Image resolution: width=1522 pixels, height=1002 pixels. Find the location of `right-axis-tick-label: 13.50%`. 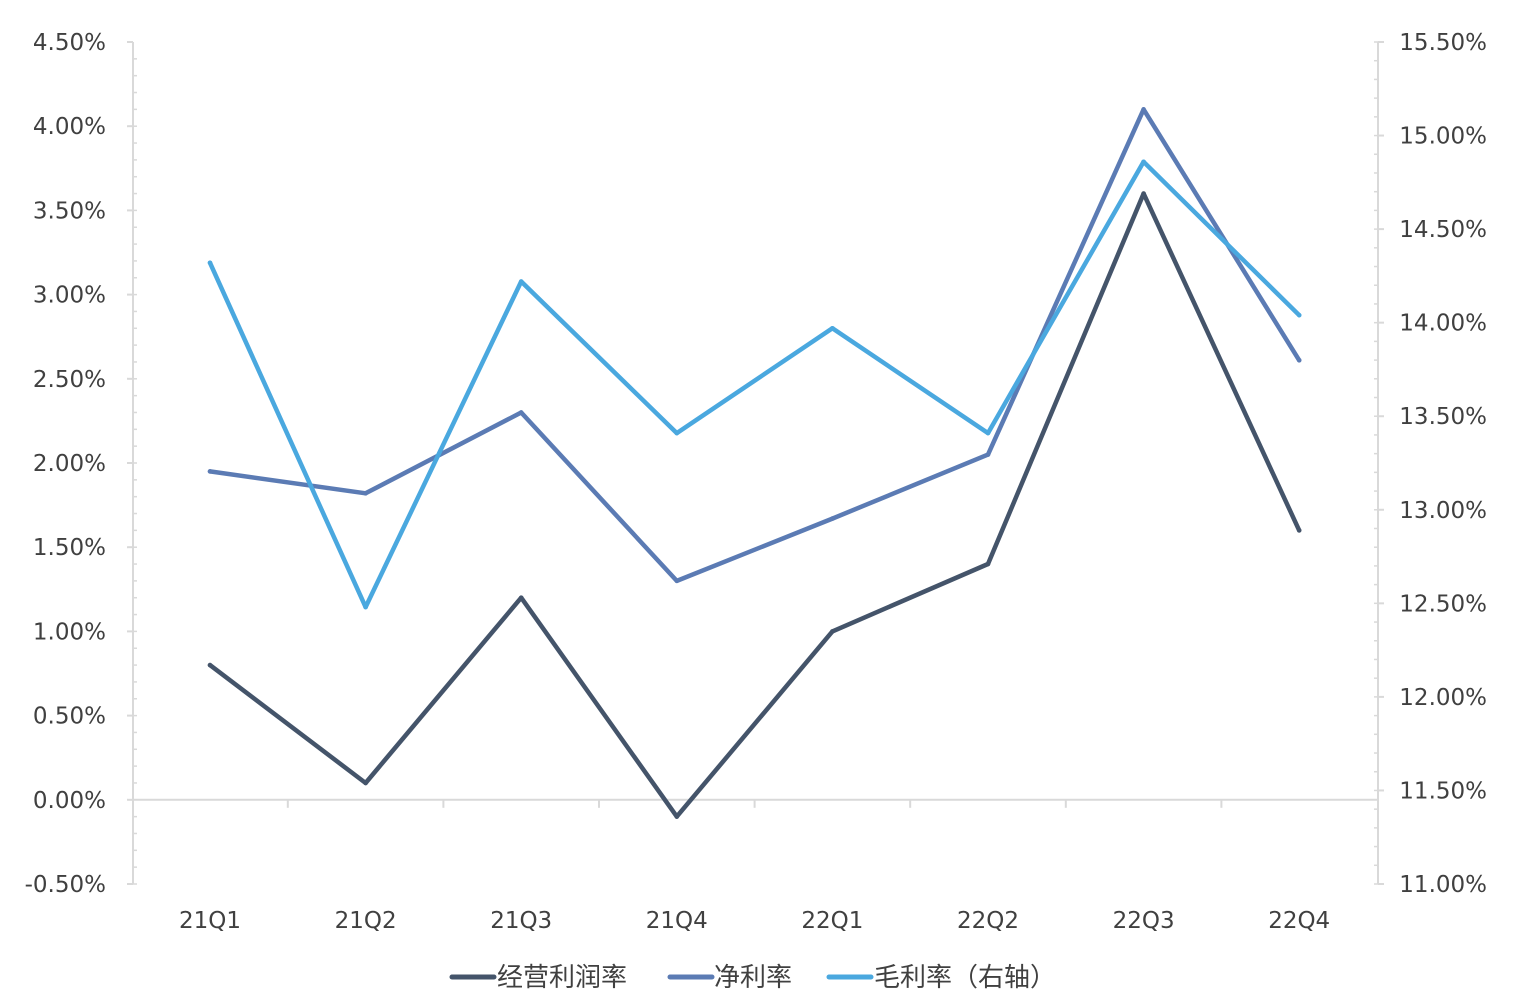

right-axis-tick-label: 13.50% is located at coordinates (1443, 417).